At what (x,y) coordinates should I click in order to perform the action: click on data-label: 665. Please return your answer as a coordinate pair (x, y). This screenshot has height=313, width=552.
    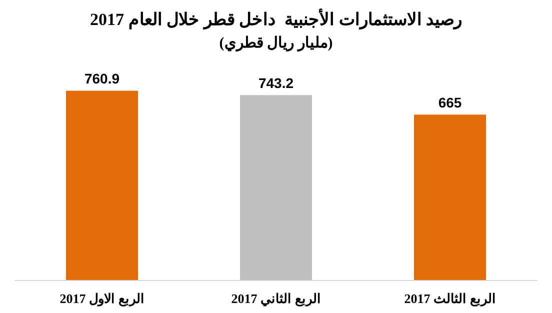
    Looking at the image, I should click on (450, 102).